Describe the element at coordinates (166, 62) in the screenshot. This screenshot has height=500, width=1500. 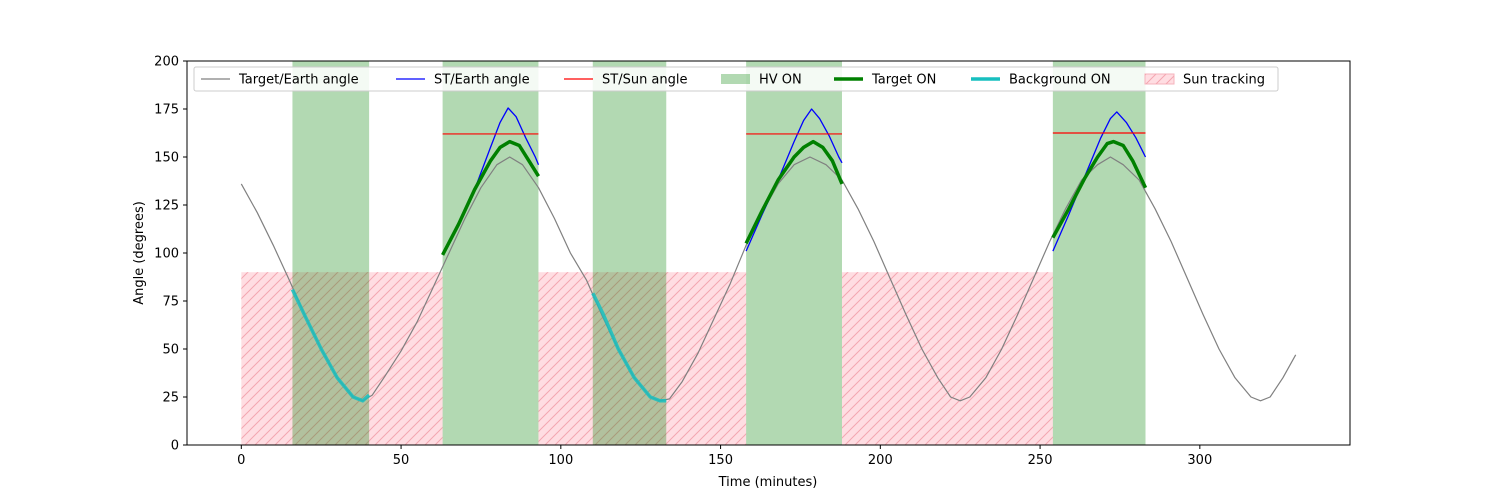
I see `y-tick-label-200: 200` at that location.